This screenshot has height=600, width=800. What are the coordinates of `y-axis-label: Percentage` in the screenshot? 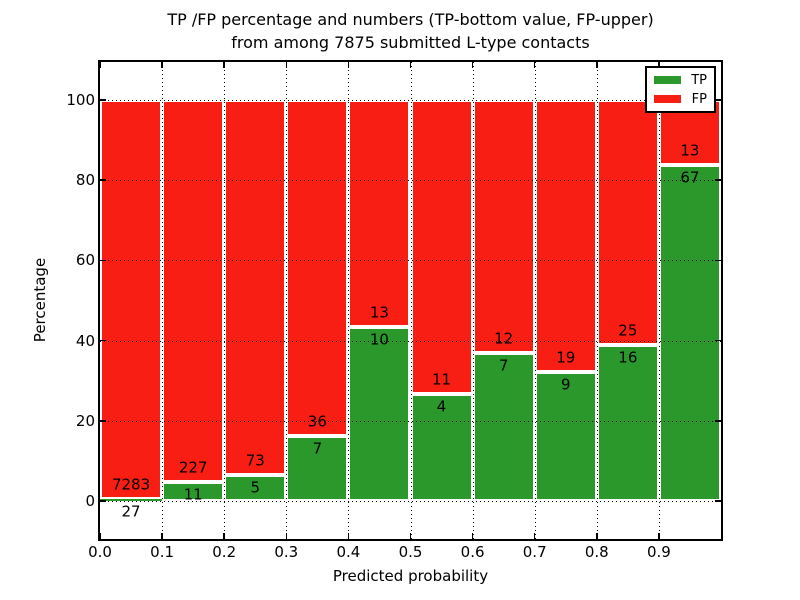 It's located at (40, 300).